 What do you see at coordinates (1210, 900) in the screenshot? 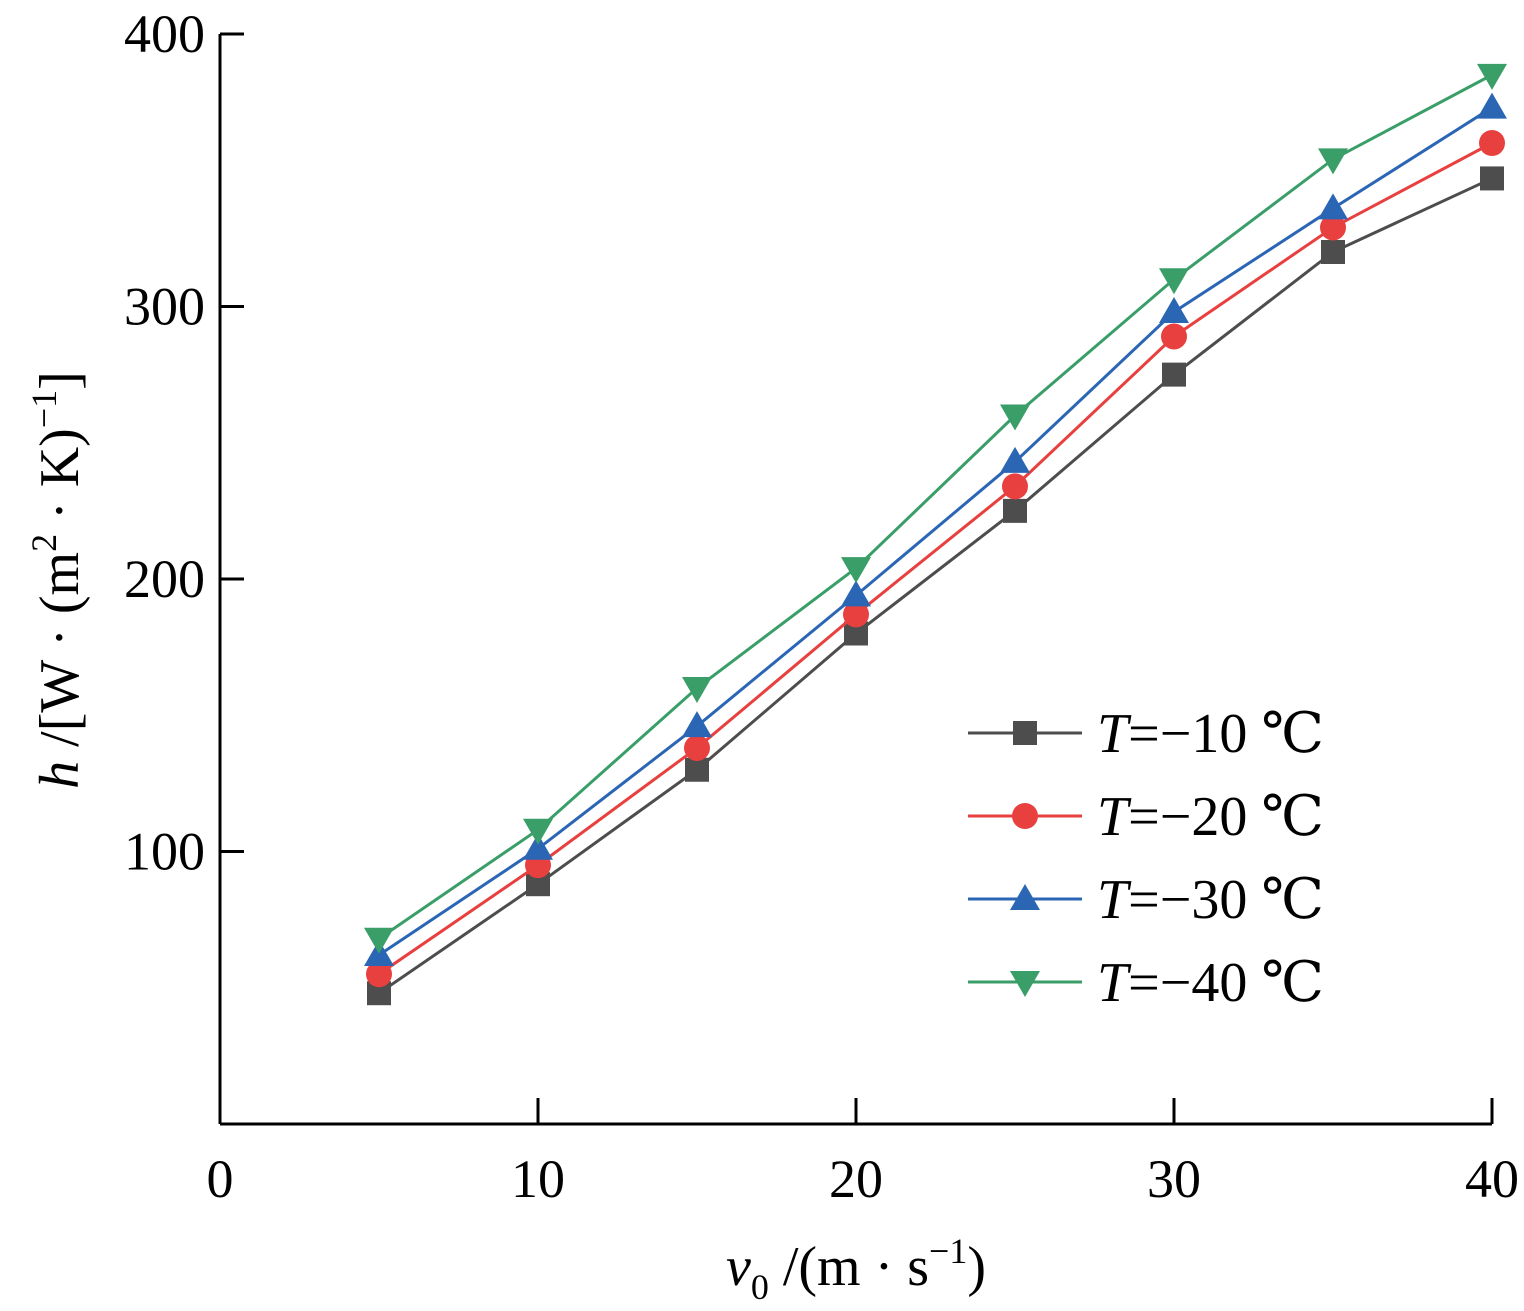
I see `legend-label: T=−30 ℃` at bounding box center [1210, 900].